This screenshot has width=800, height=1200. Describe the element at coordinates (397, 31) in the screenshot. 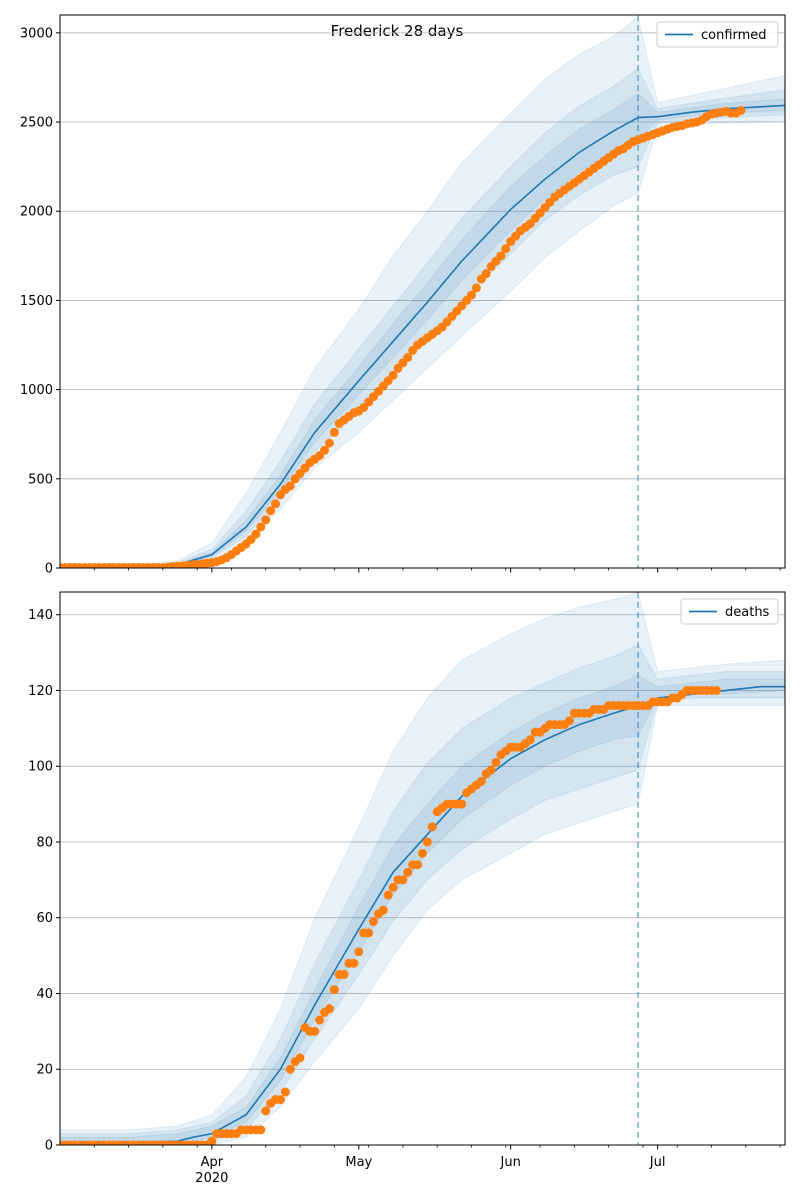

I see `figure-title: Frederick 28 days` at that location.